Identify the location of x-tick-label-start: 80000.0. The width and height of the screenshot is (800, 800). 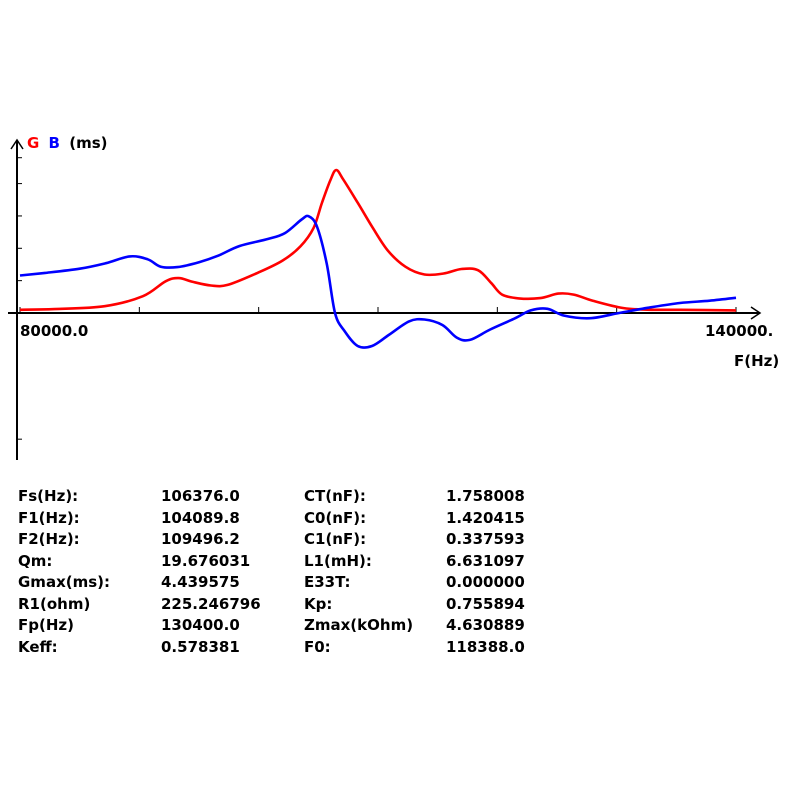
(54, 331).